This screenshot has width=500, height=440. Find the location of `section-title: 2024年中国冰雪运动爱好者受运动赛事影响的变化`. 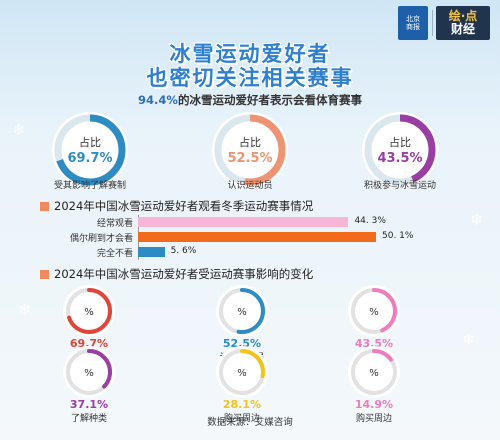

section-title: 2024年中国冰雪运动爱好者受运动赛事影响的变化 is located at coordinates (184, 274).